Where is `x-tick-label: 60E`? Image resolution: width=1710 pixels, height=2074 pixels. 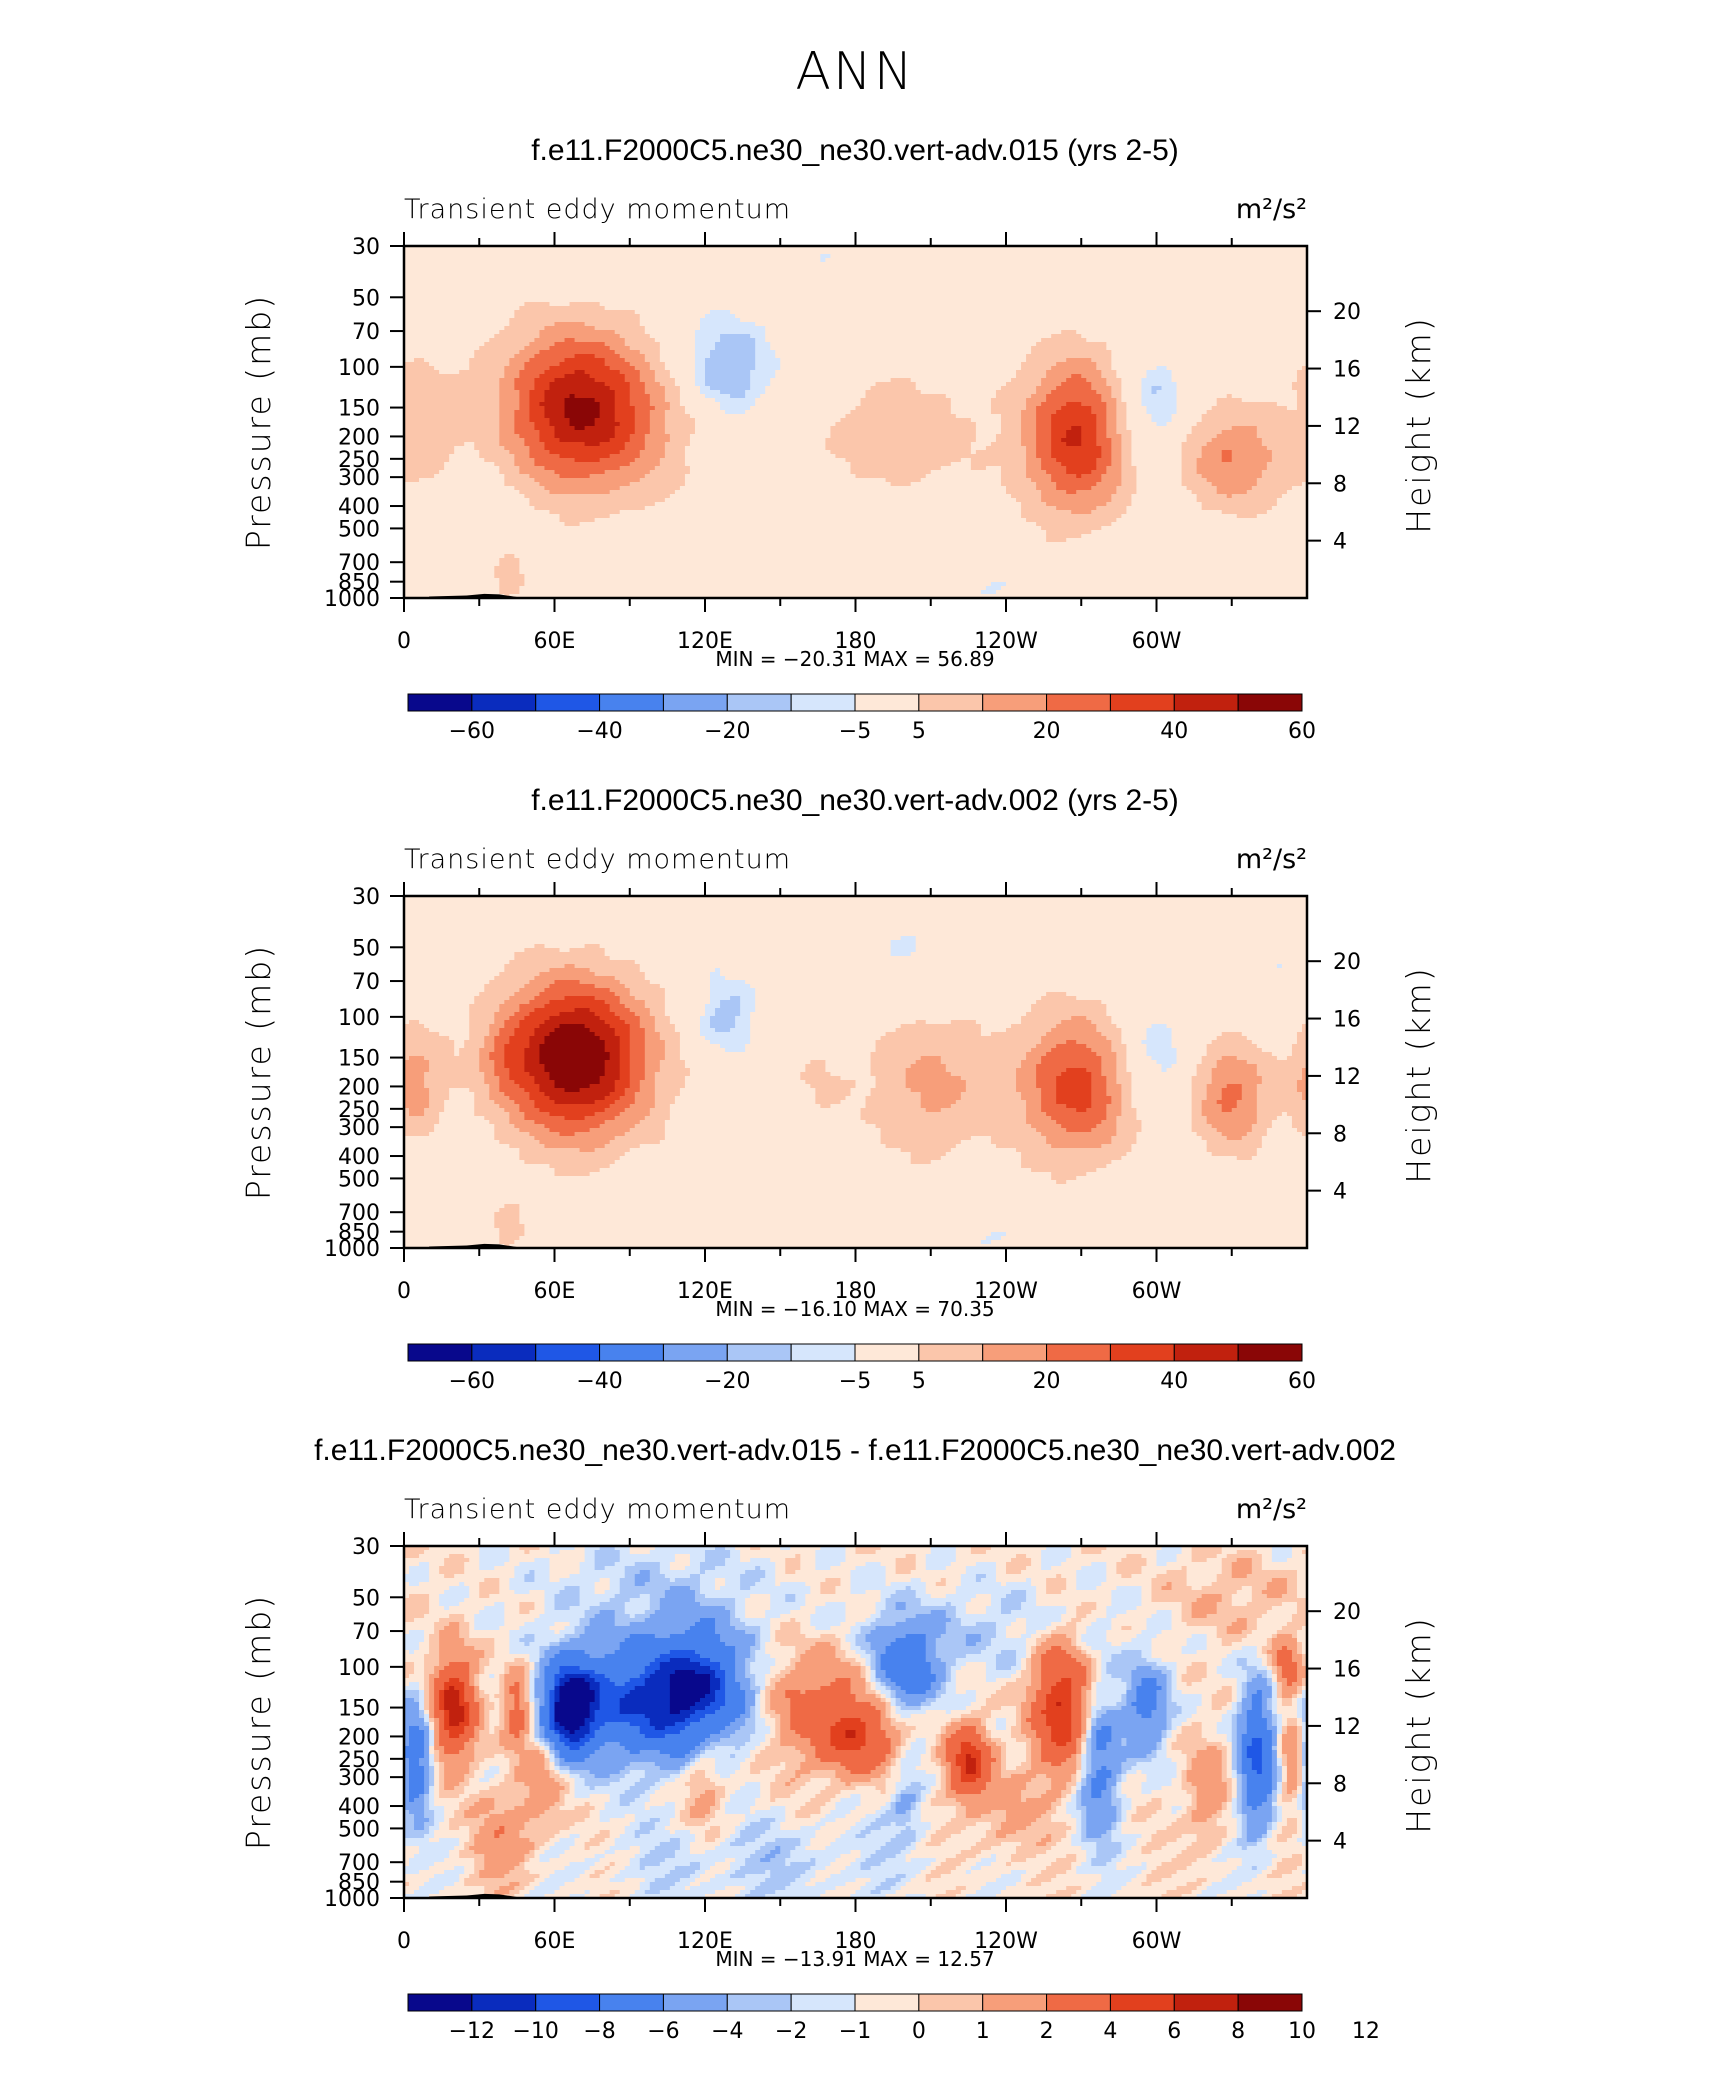 x-tick-label: 60E is located at coordinates (555, 1291).